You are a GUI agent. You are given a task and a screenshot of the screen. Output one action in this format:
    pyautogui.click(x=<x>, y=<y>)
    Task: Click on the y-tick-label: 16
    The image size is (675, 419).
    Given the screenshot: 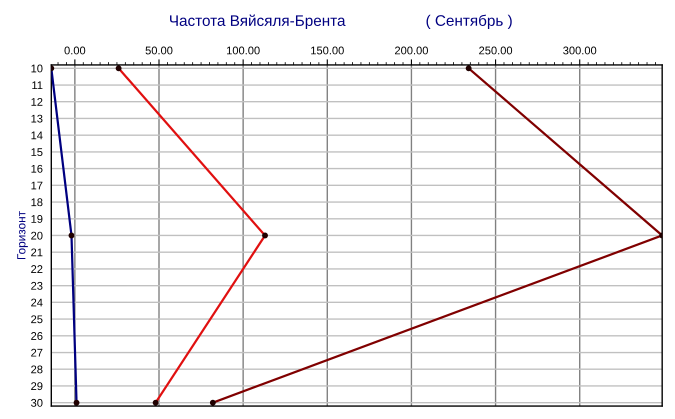 What is the action you would take?
    pyautogui.click(x=36, y=168)
    